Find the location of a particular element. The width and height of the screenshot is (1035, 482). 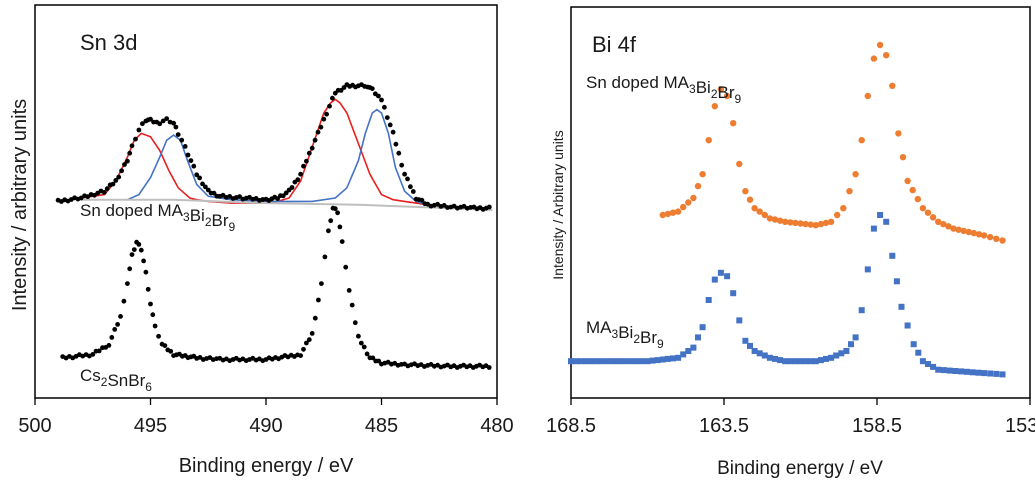

label-text: Br is located at coordinates (648, 337).